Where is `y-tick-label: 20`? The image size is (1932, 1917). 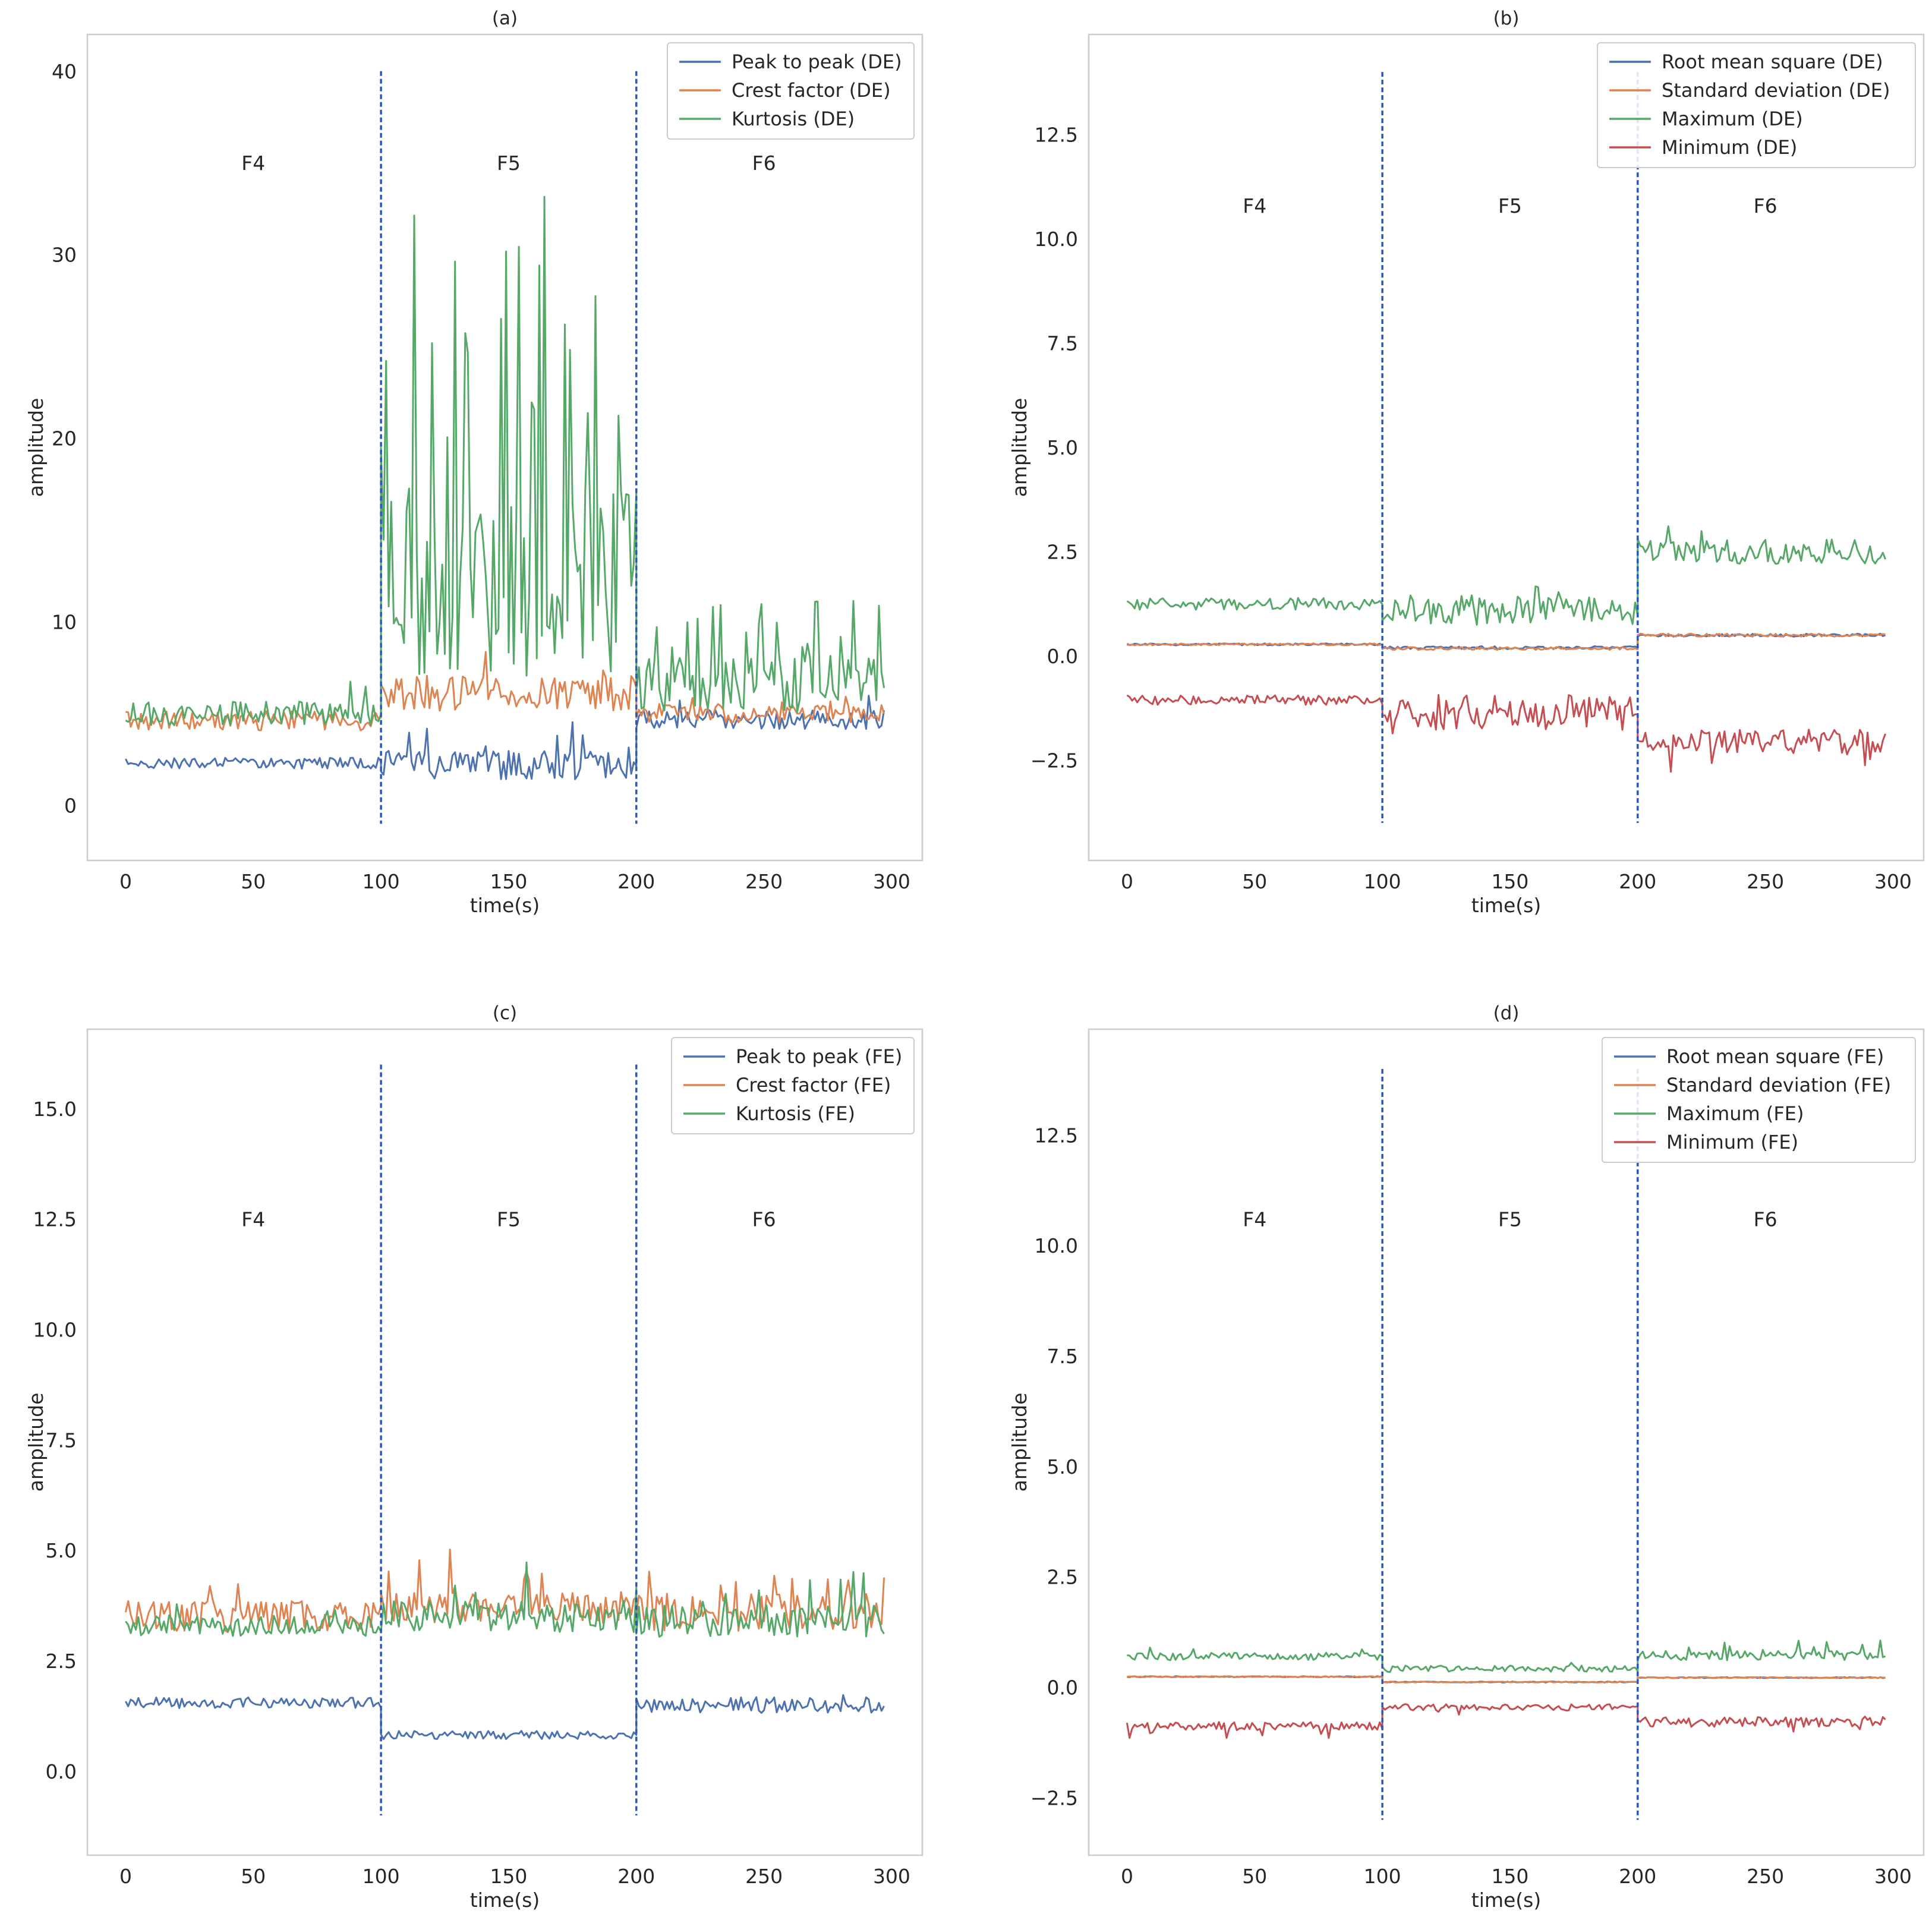 y-tick-label: 20 is located at coordinates (64, 438).